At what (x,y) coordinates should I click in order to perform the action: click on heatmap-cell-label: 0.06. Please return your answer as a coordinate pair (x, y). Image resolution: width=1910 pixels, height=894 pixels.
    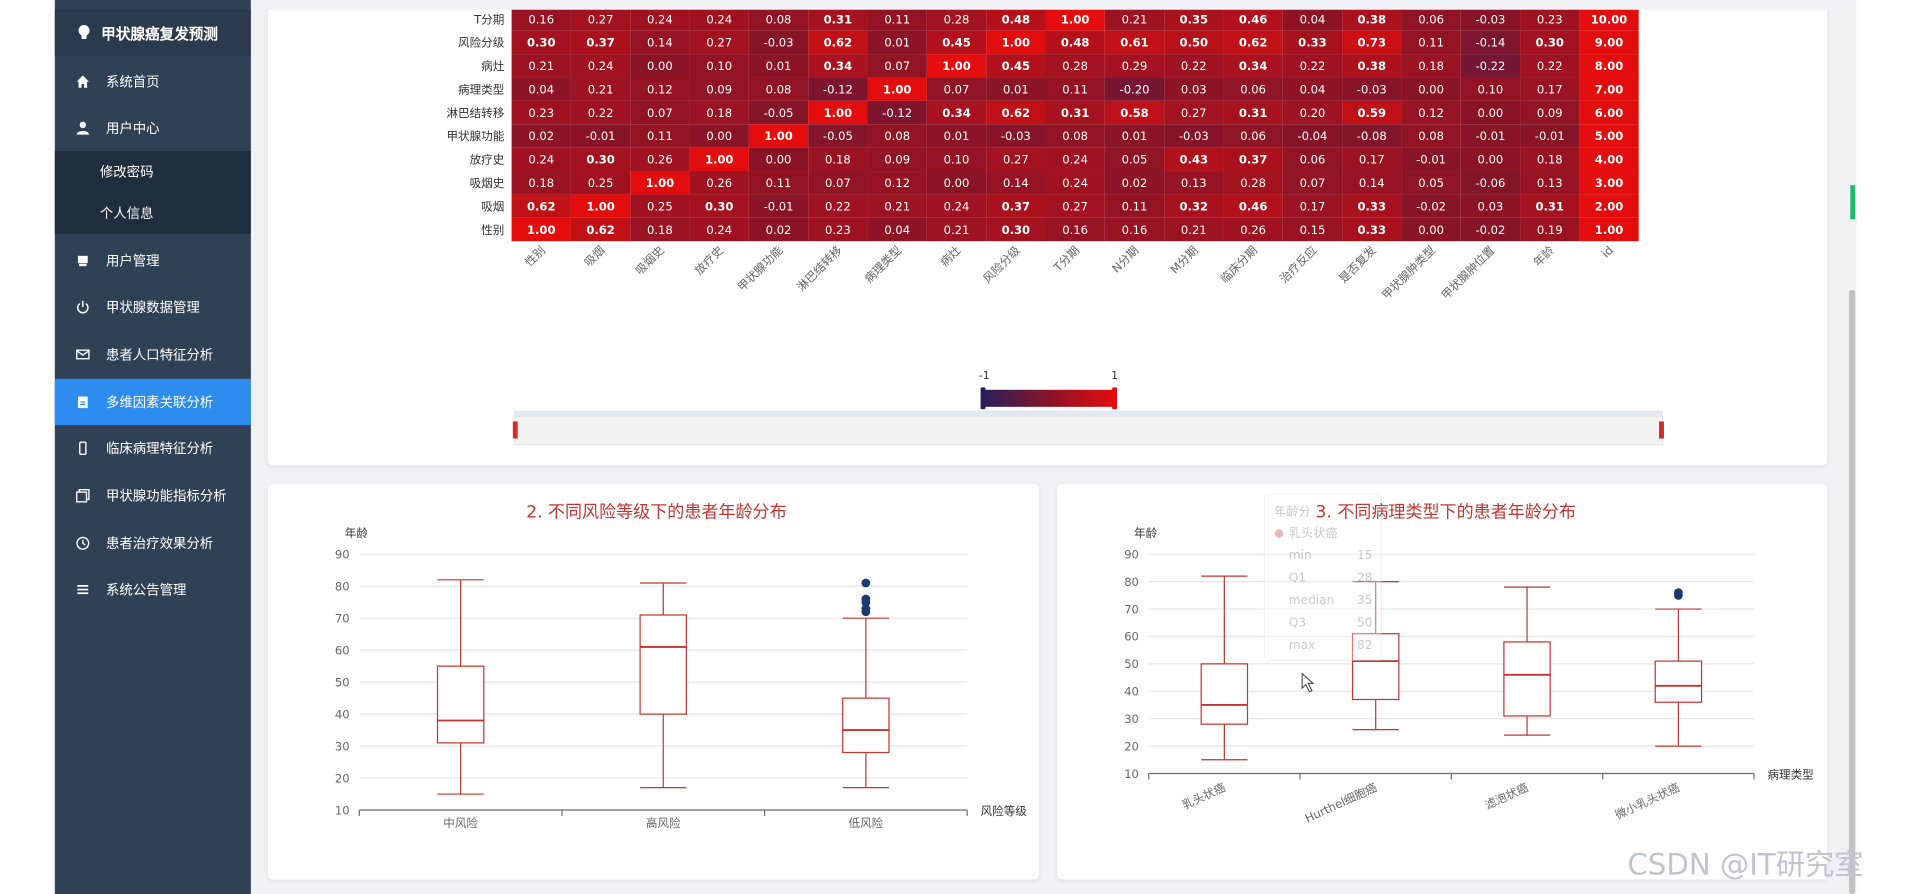
    Looking at the image, I should click on (1253, 89).